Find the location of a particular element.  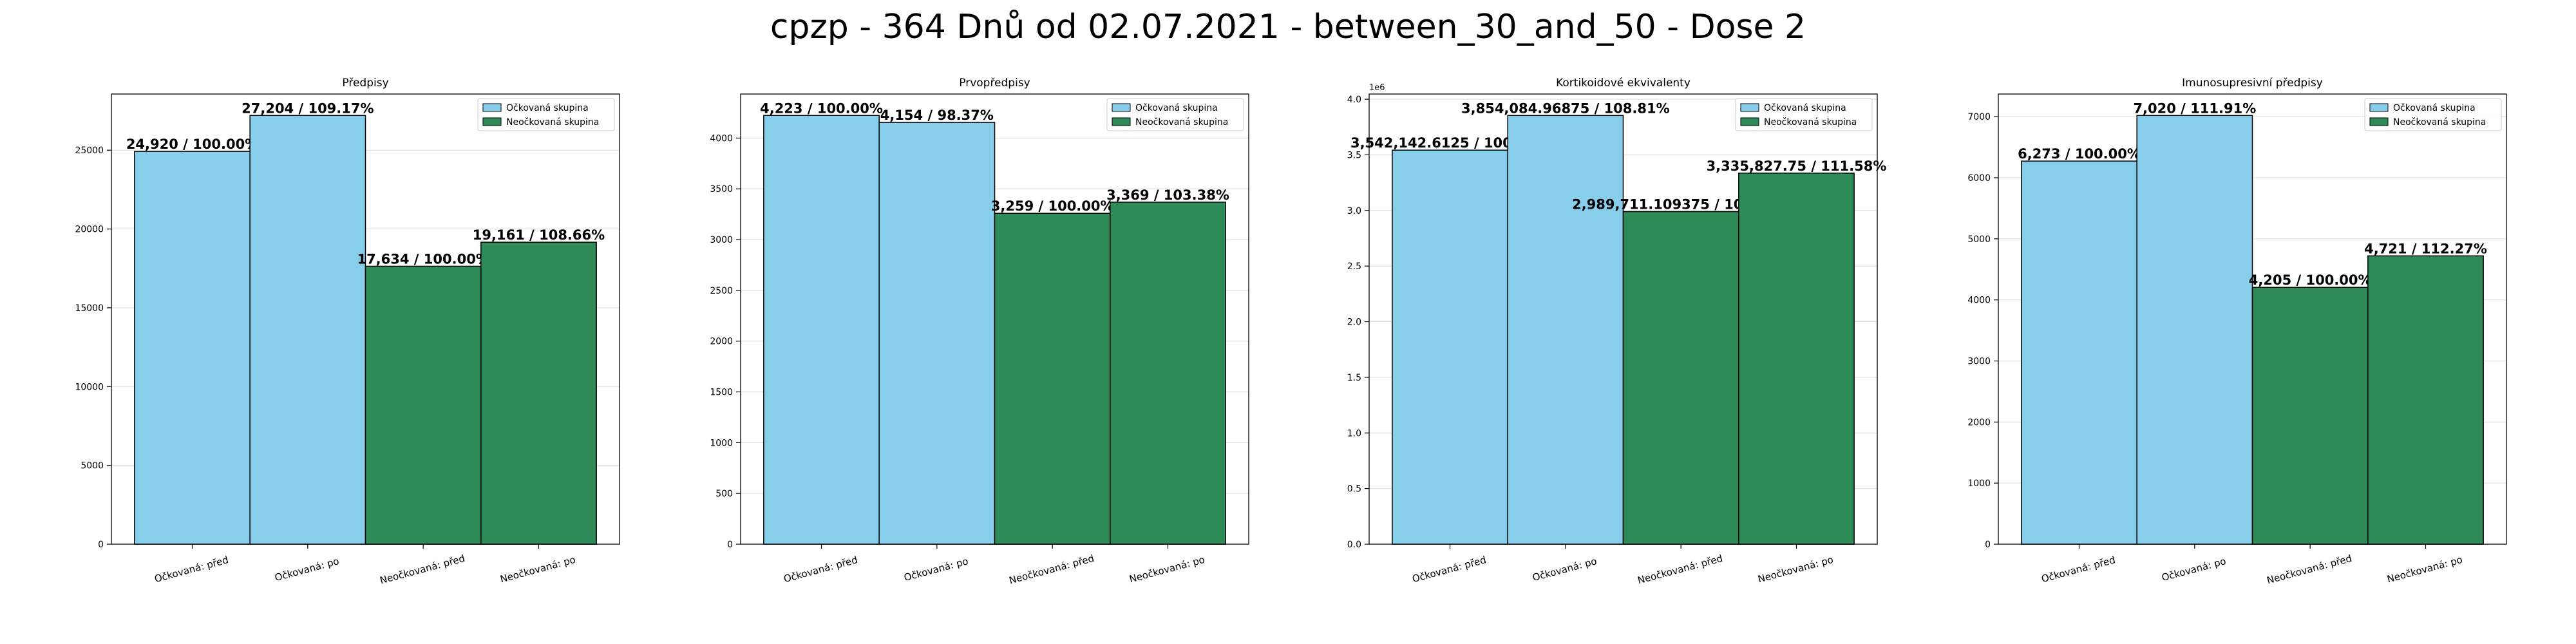

y-tick-label: 1.0 is located at coordinates (1354, 433).